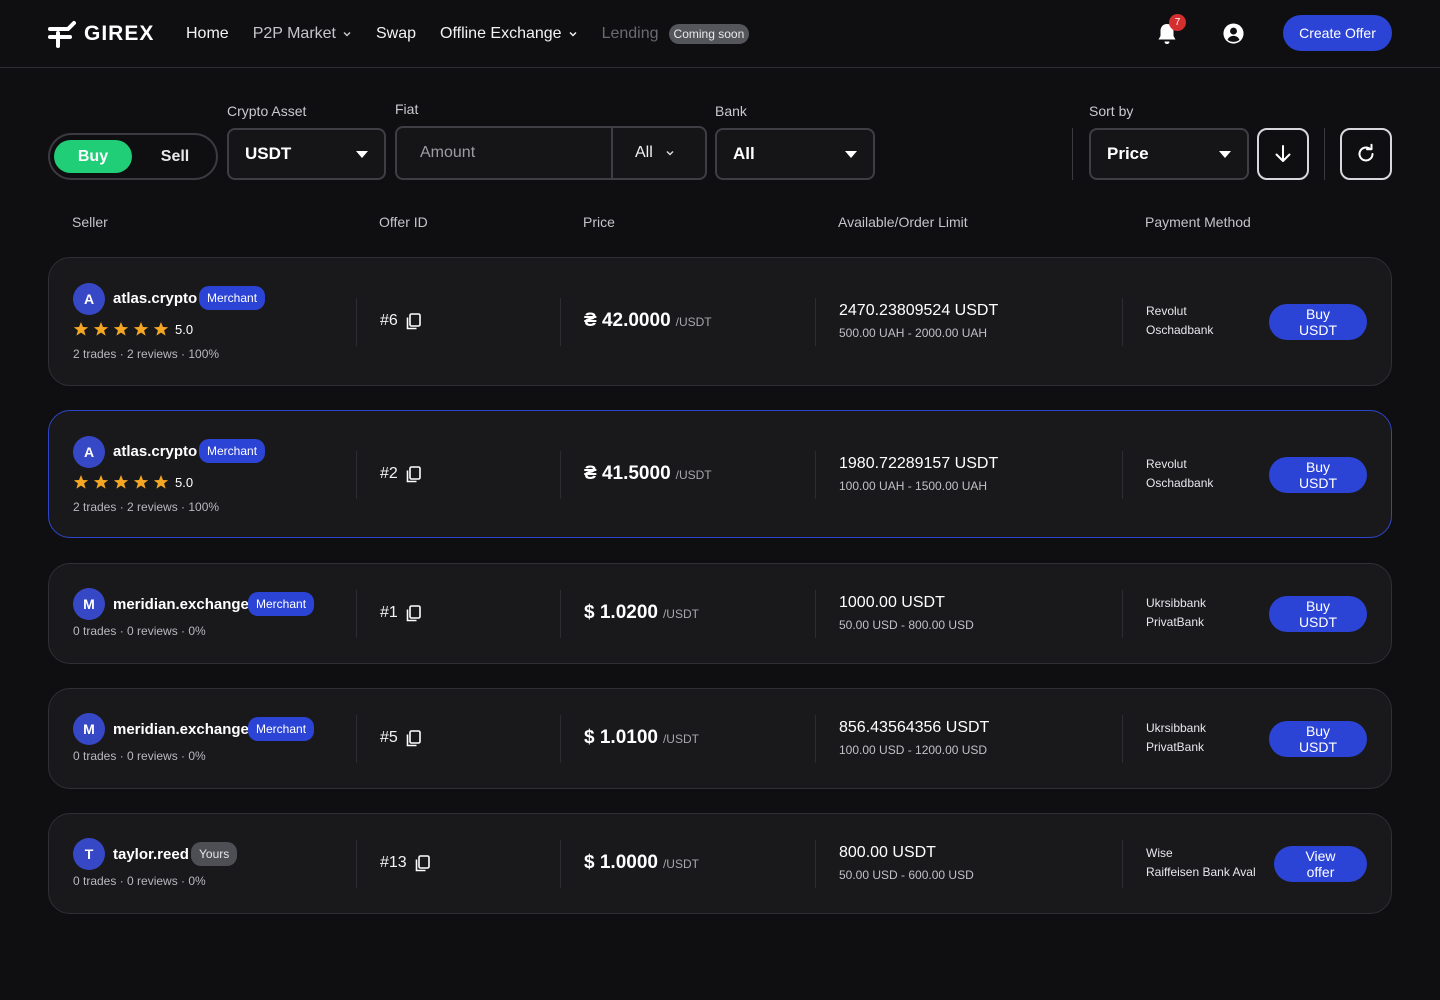 The image size is (1440, 1000). I want to click on sort-direction-button, so click(1283, 154).